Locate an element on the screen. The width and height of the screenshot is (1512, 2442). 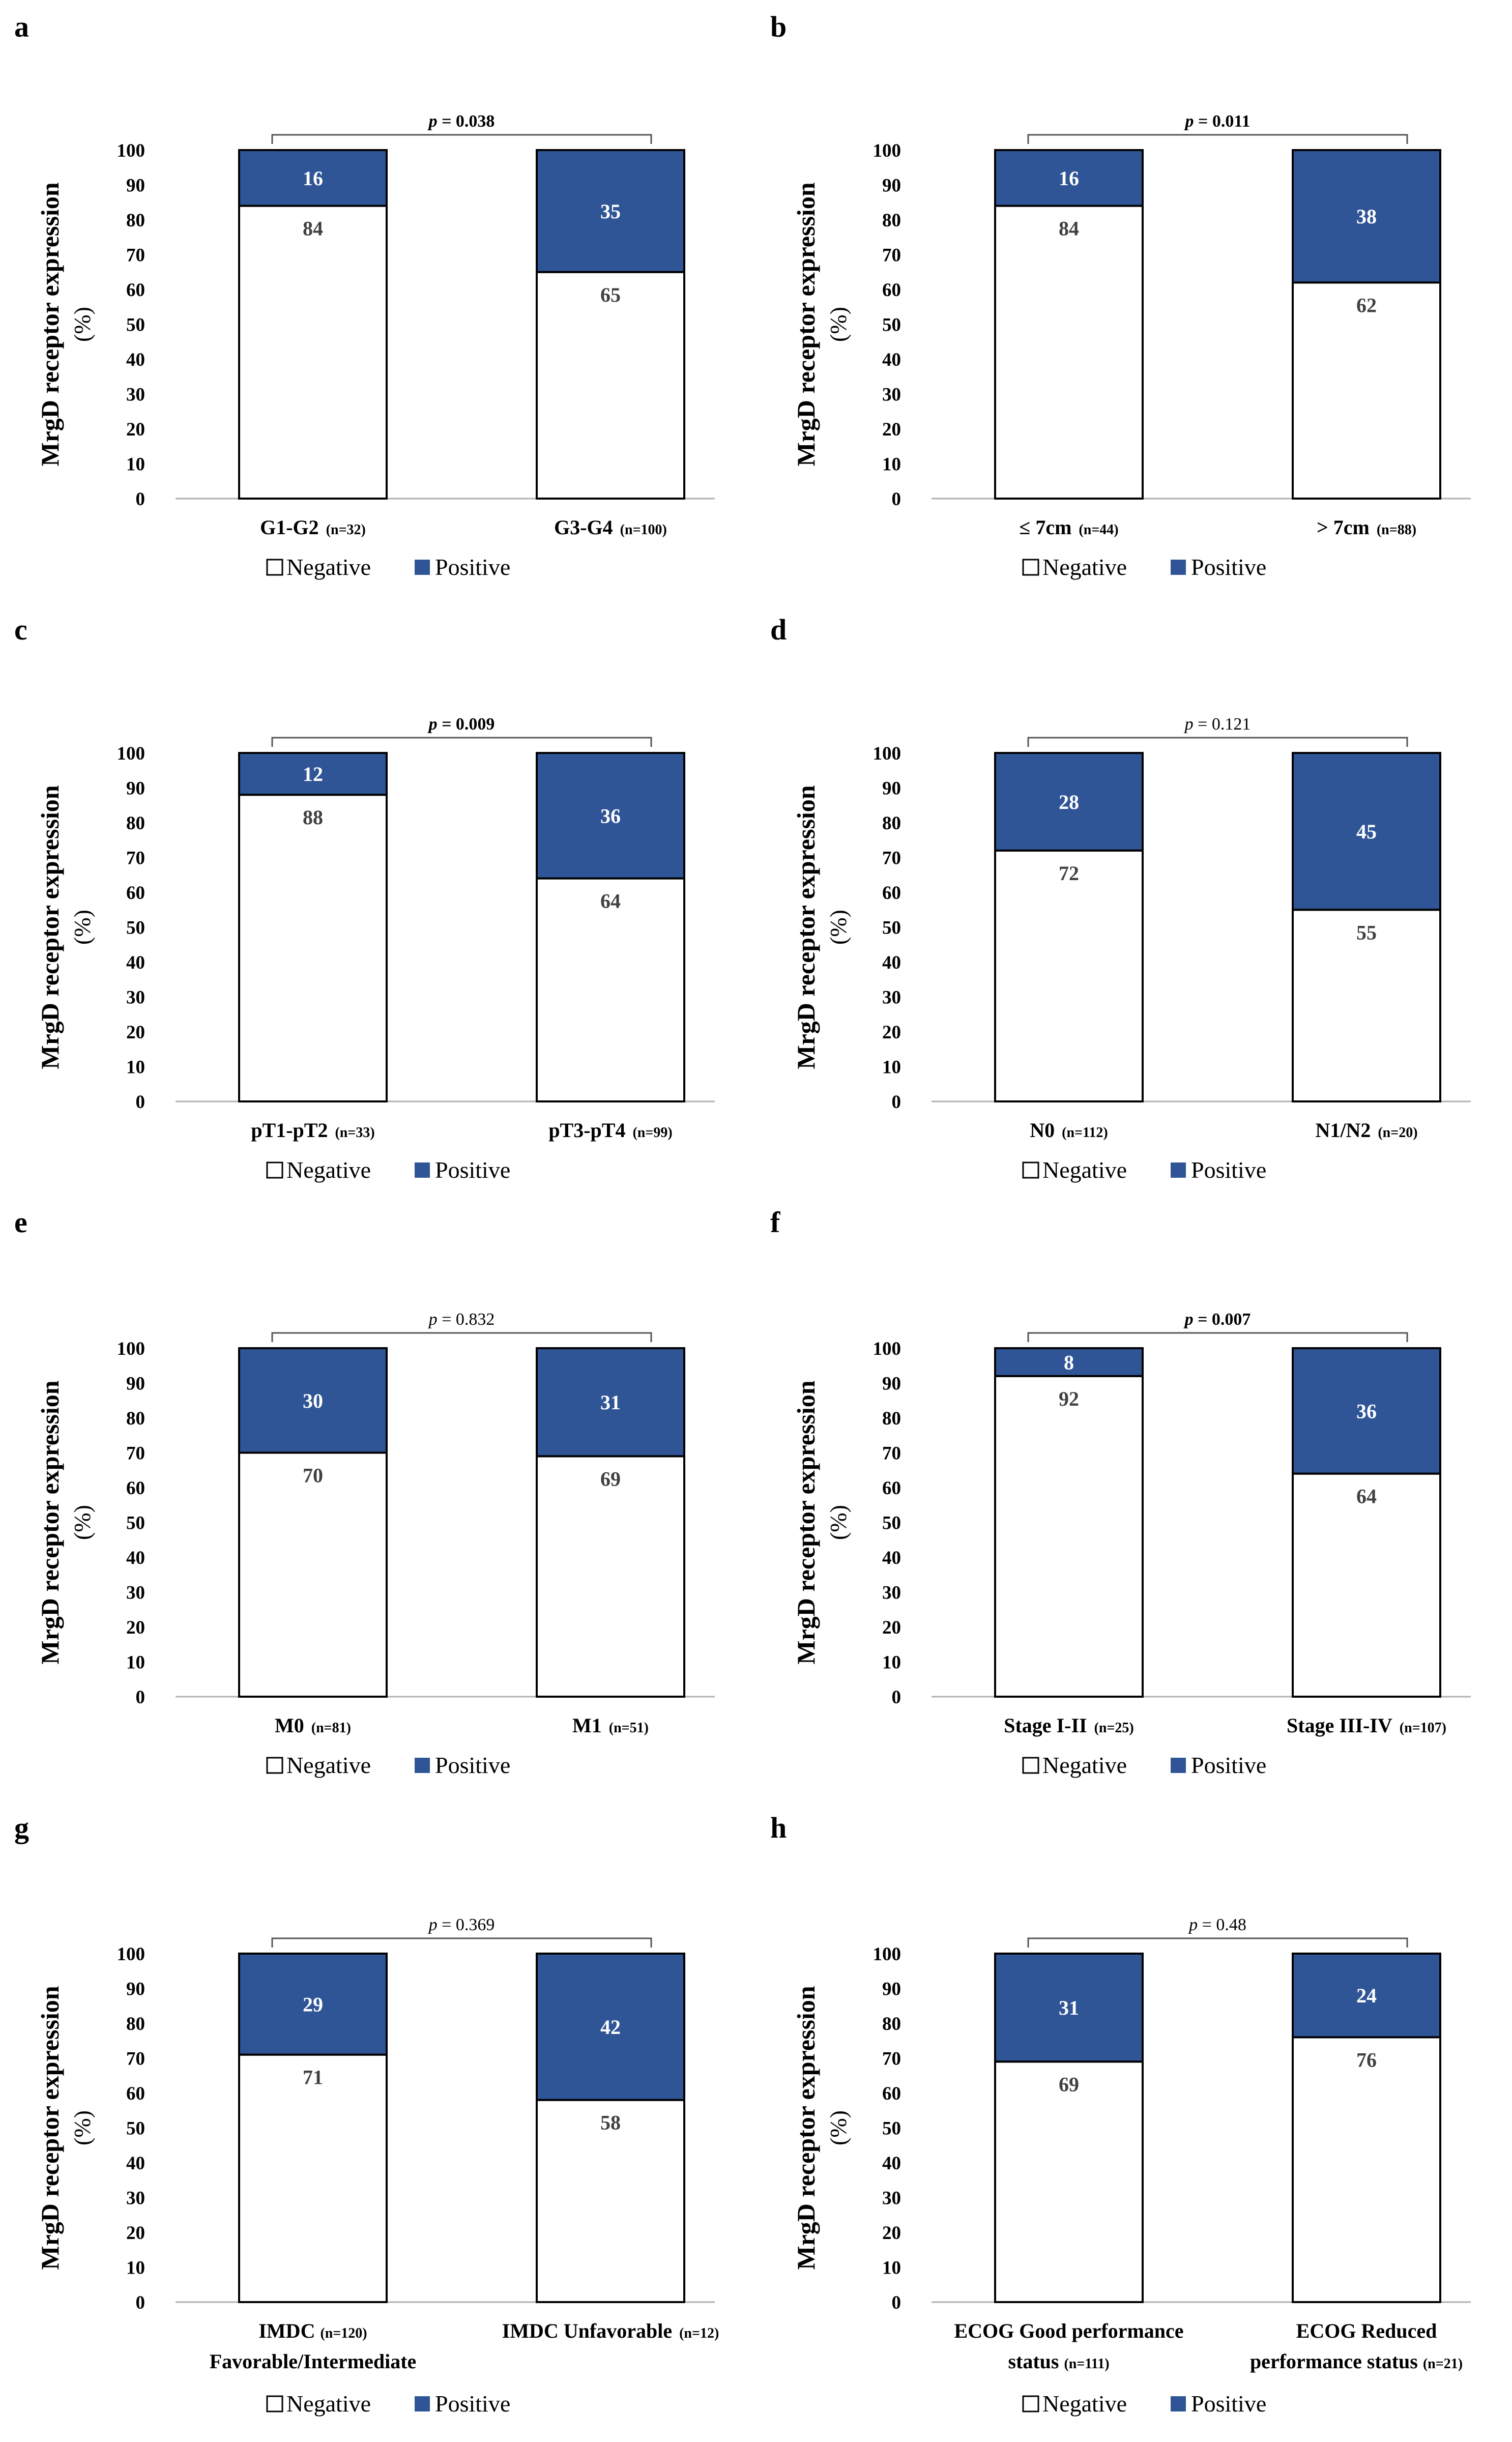
data-label-positive: 16 is located at coordinates (1069, 178).